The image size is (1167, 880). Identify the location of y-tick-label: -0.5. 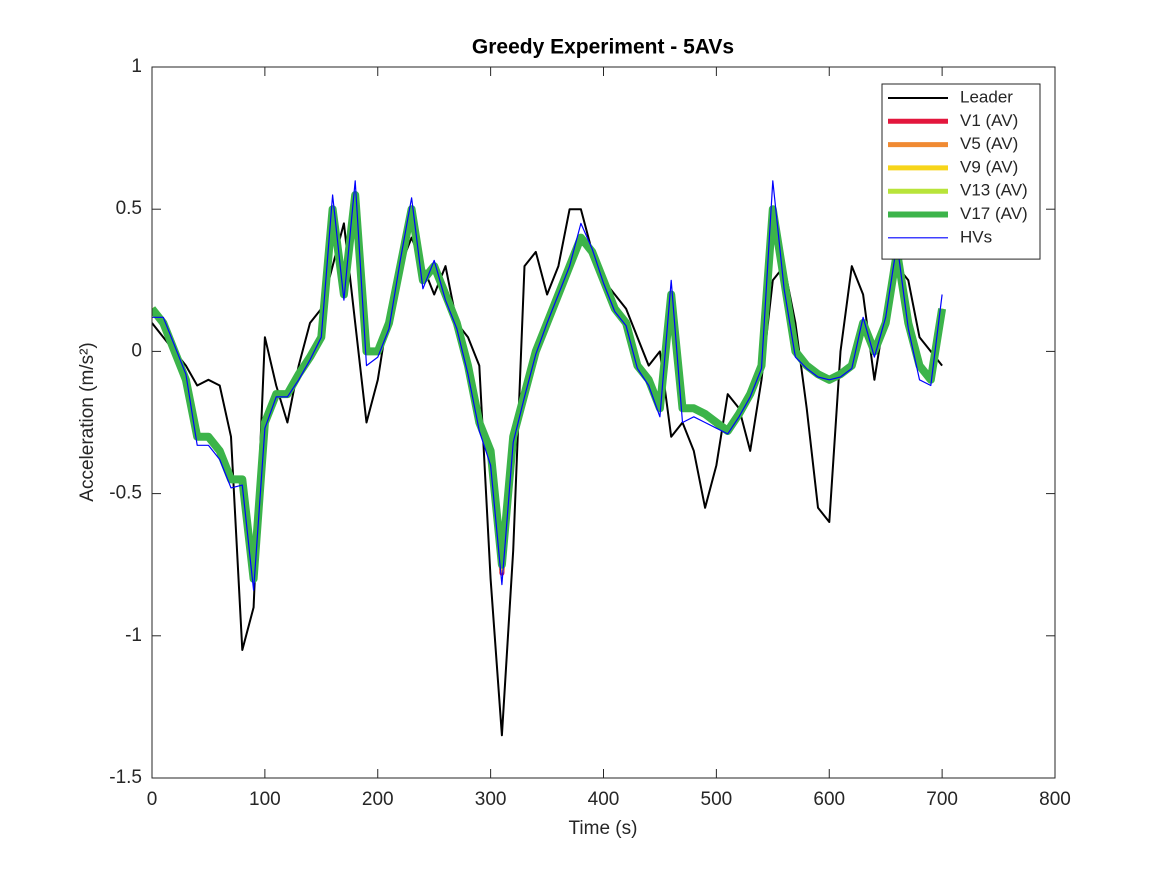
(125, 493).